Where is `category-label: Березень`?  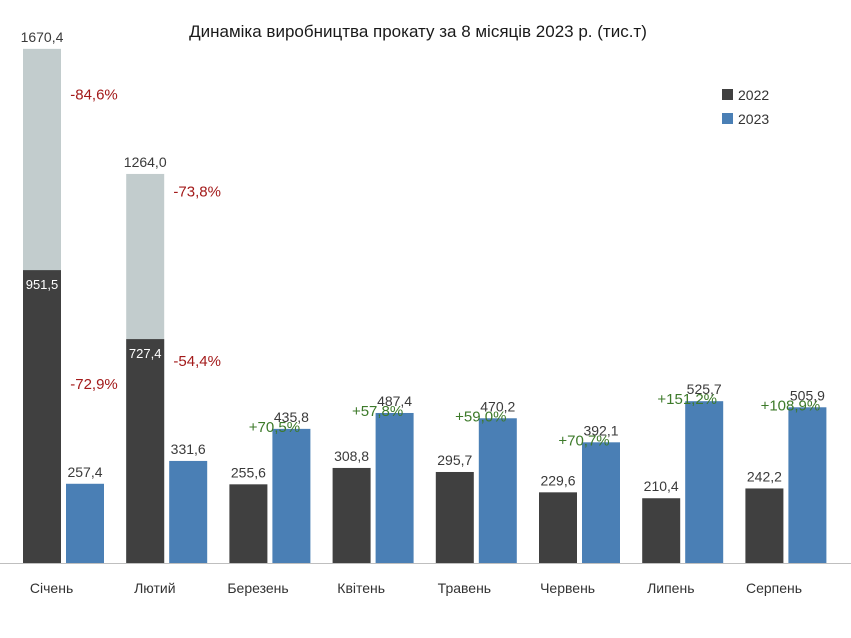 category-label: Березень is located at coordinates (257, 588).